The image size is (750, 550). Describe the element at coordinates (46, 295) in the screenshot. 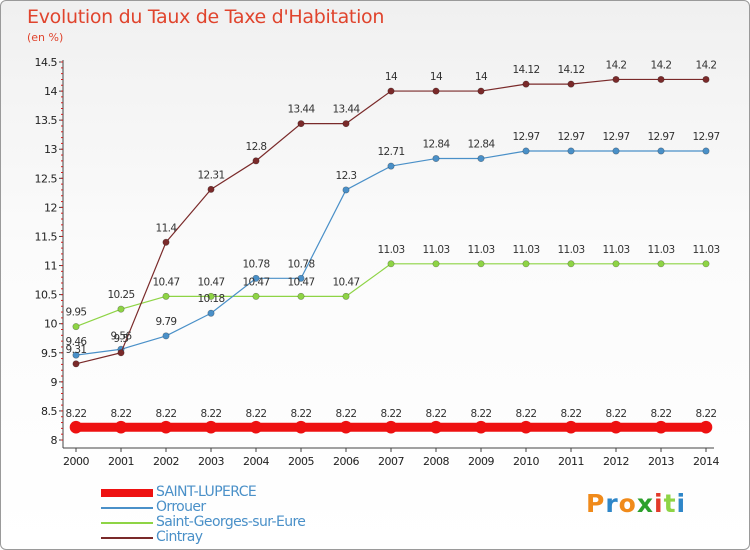

I see `y-tick-label: 10.5` at that location.